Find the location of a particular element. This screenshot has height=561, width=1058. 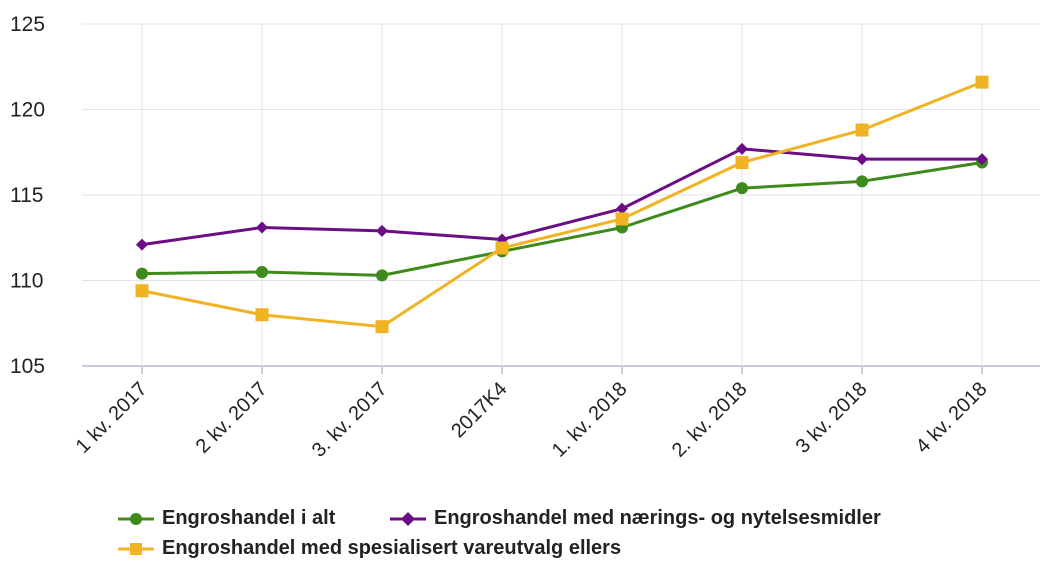

y-tick-label: 105 is located at coordinates (27, 366).